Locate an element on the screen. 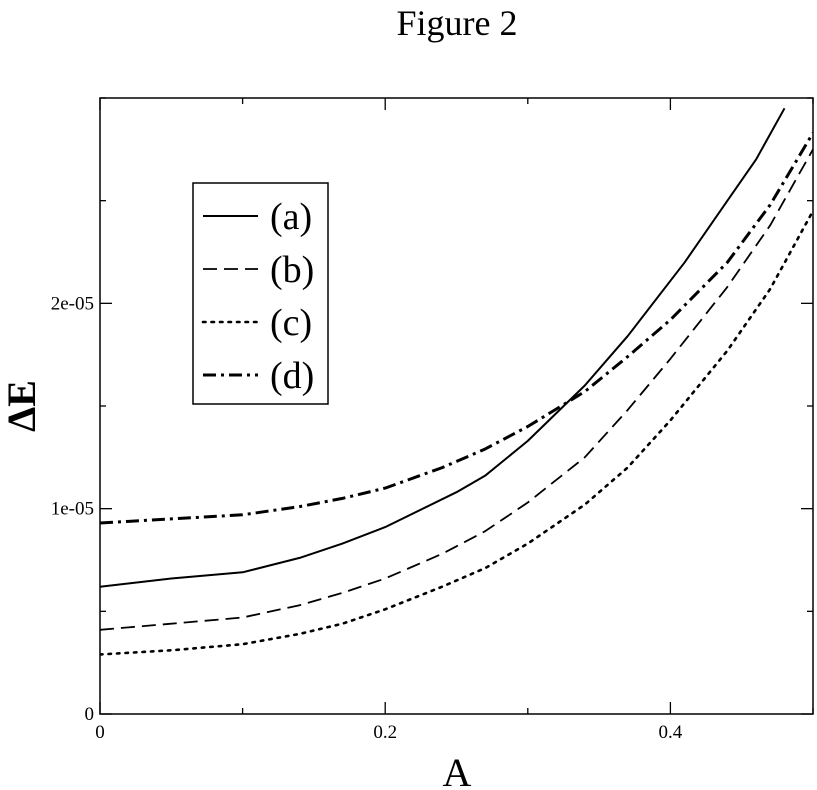  legend-box is located at coordinates (260, 293).